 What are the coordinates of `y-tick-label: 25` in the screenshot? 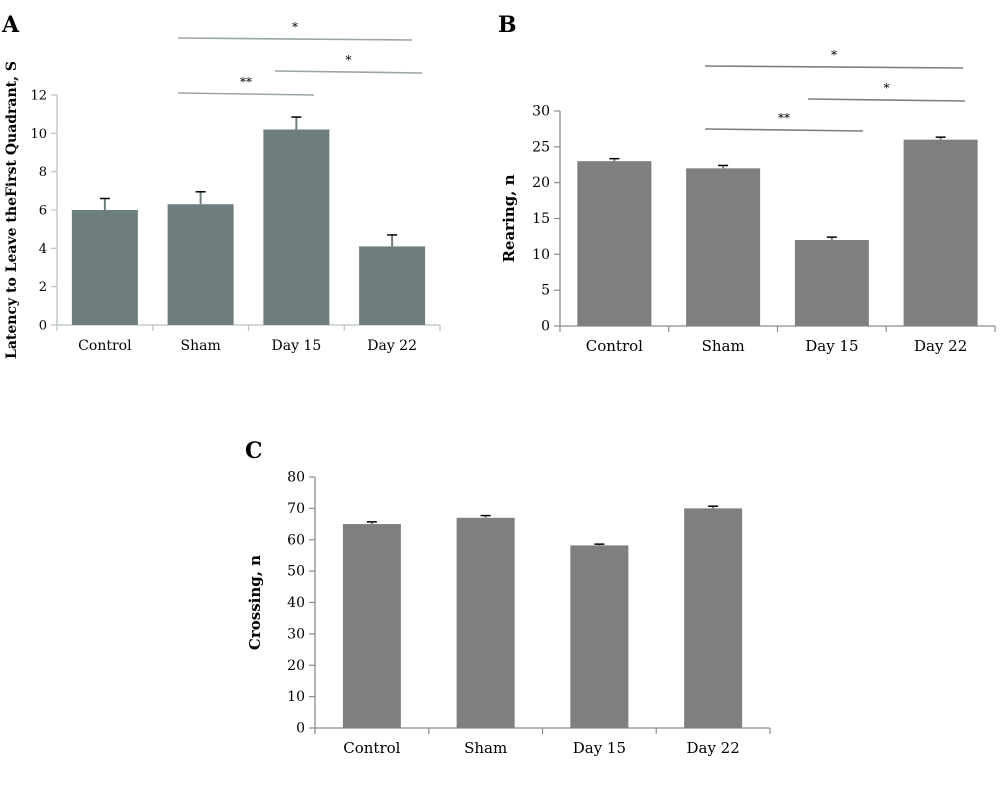 It's located at (541, 147).